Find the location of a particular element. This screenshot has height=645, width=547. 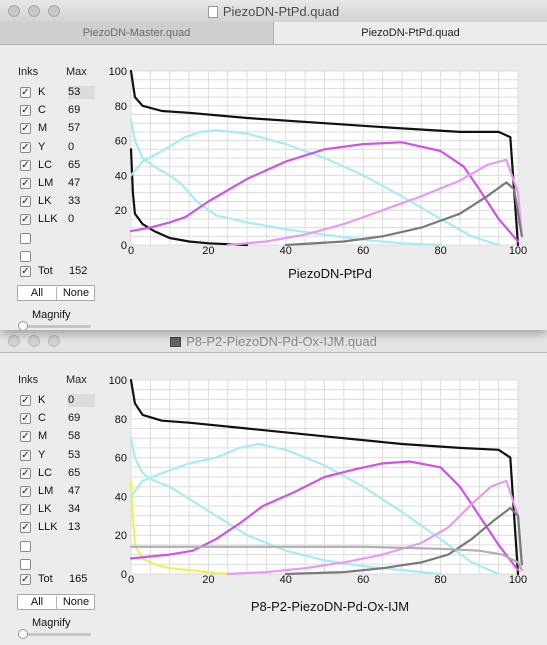

titlebar: P8-P2-PiezoDN-Pd-Ox-IJM.quad is located at coordinates (273, 341).